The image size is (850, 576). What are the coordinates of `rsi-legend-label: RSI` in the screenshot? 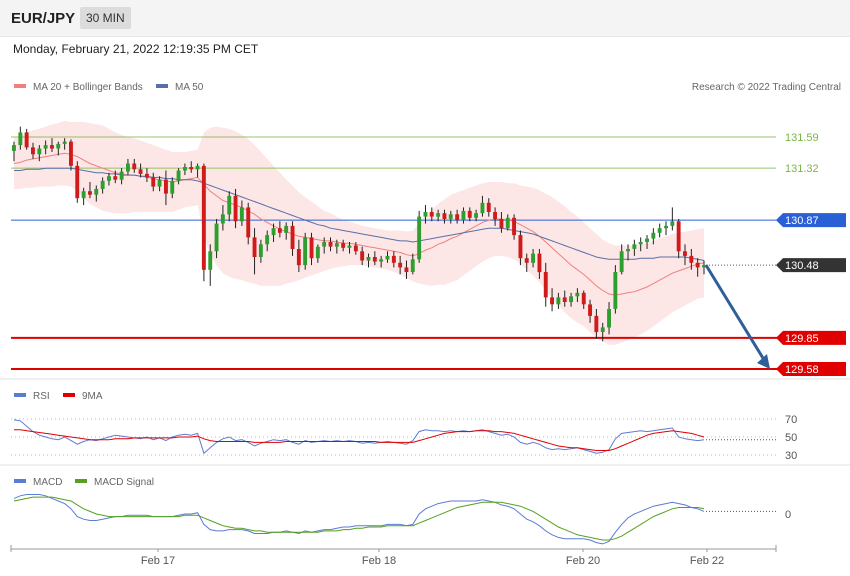 It's located at (41, 396).